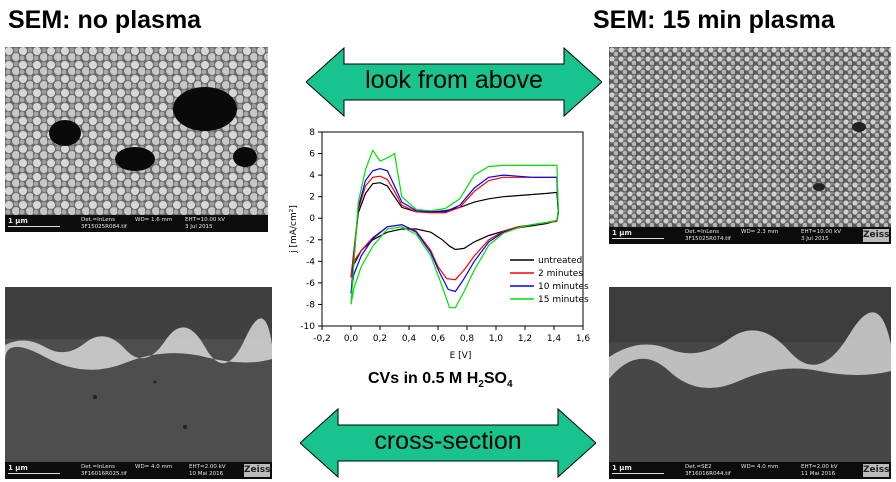 Image resolution: width=896 pixels, height=482 pixels. I want to click on caption-sub-2: 2, so click(481, 385).